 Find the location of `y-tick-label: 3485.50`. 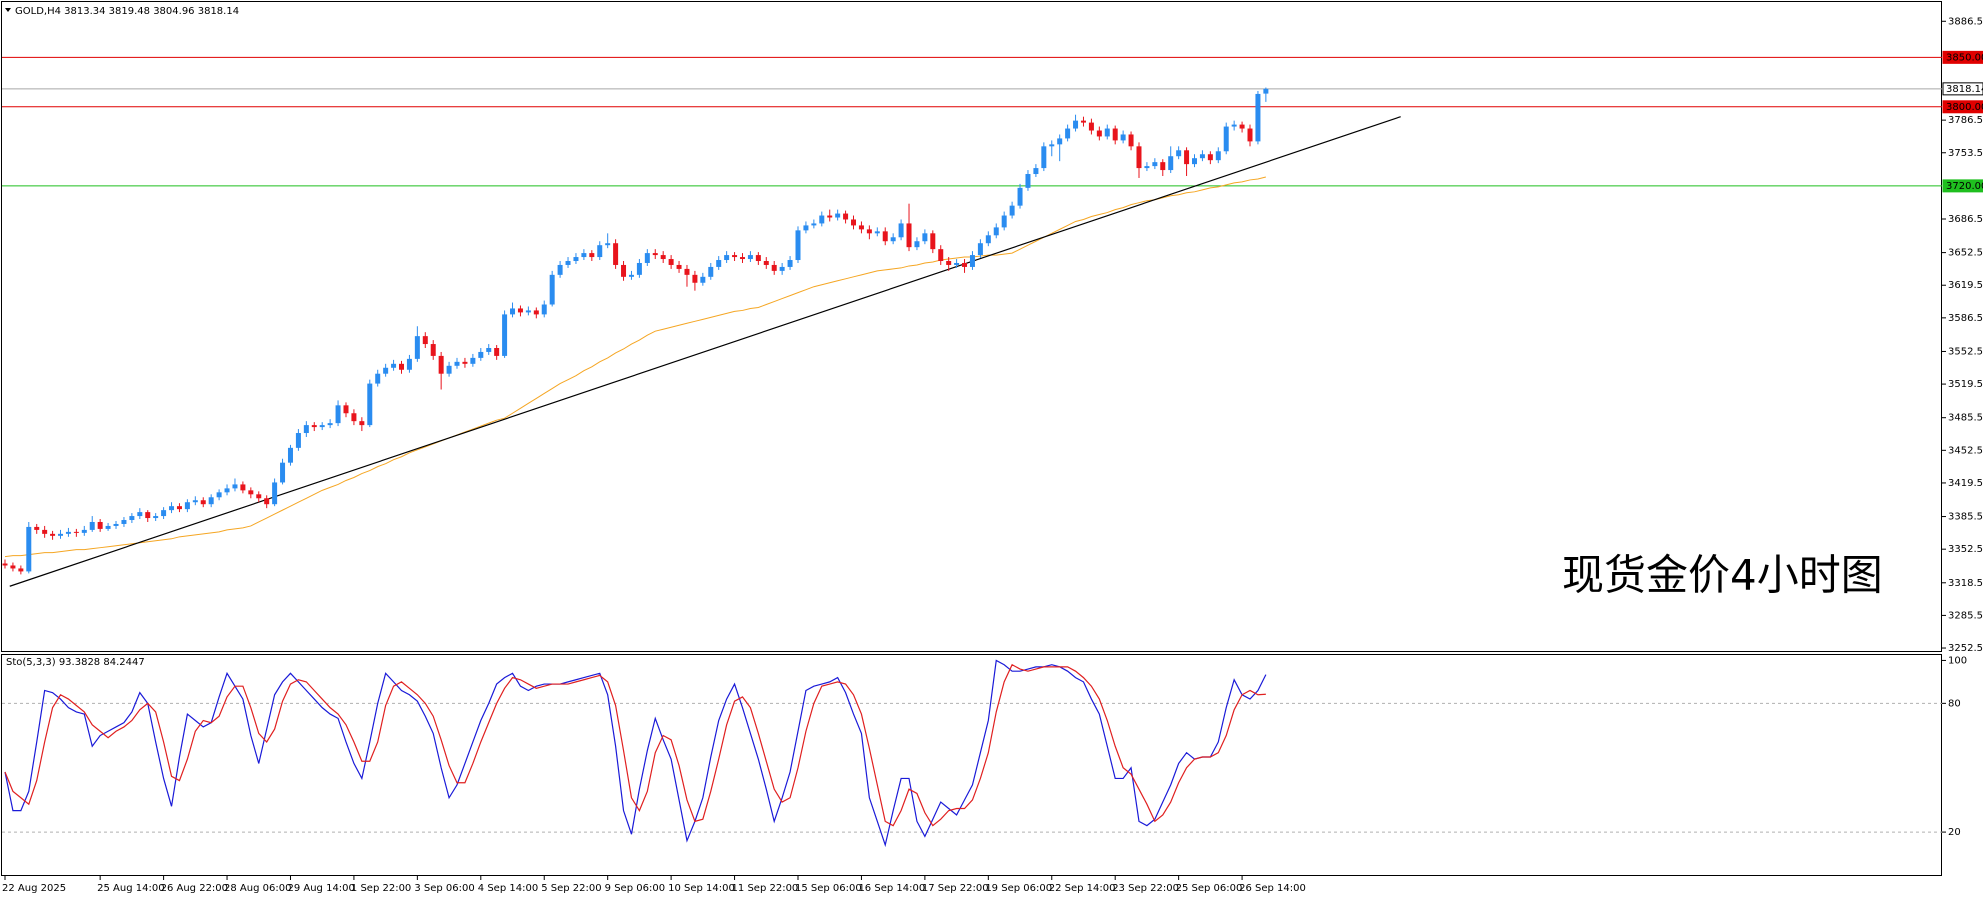

y-tick-label: 3485.50 is located at coordinates (1965, 418).